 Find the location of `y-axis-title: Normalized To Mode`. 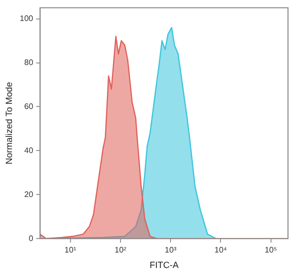

y-axis-title: Normalized To Mode is located at coordinates (9, 123).